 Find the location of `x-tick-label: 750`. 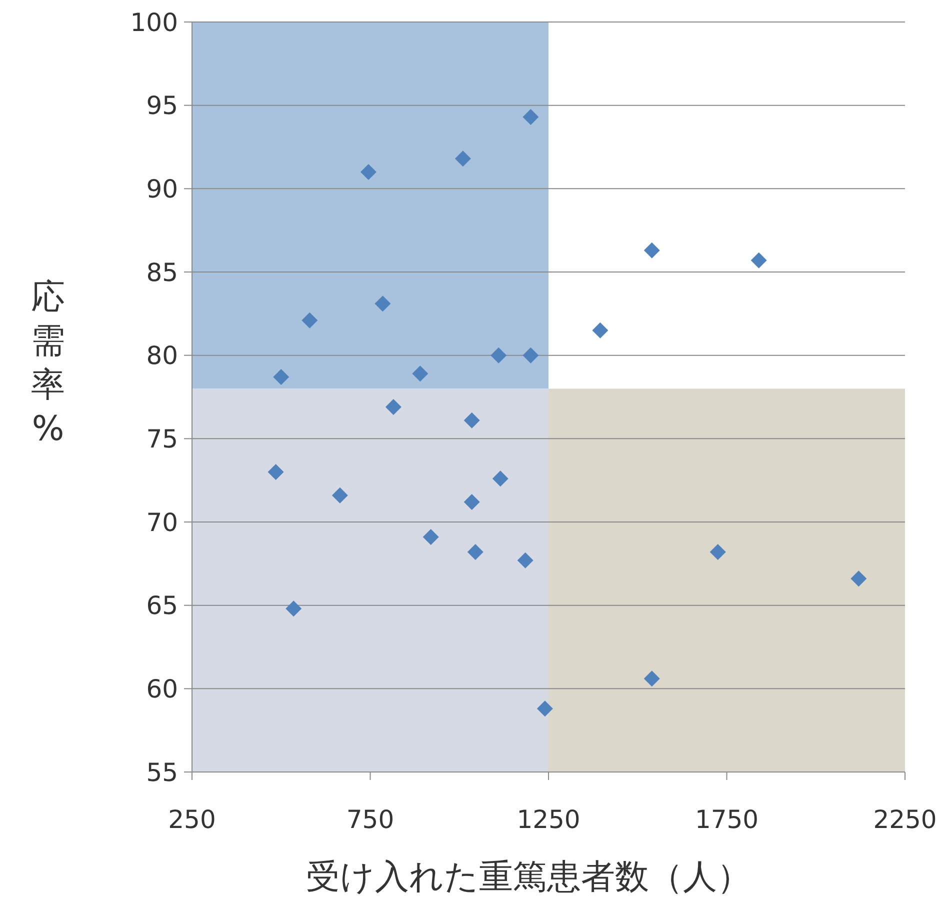

x-tick-label: 750 is located at coordinates (370, 819).